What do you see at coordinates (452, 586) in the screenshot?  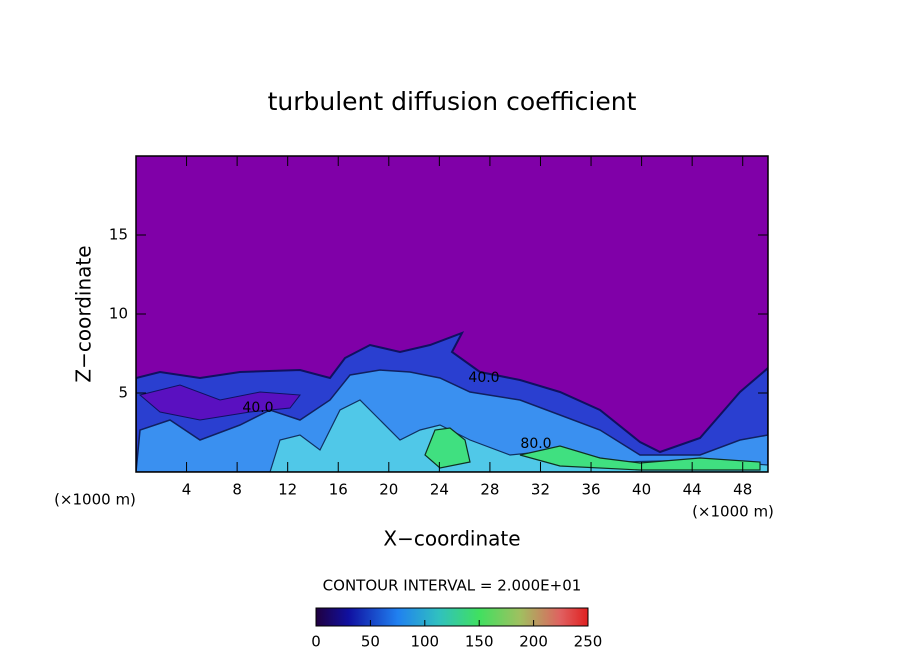 I see `colorbar-label: CONTOUR INTERVAL = 2.000E+01` at bounding box center [452, 586].